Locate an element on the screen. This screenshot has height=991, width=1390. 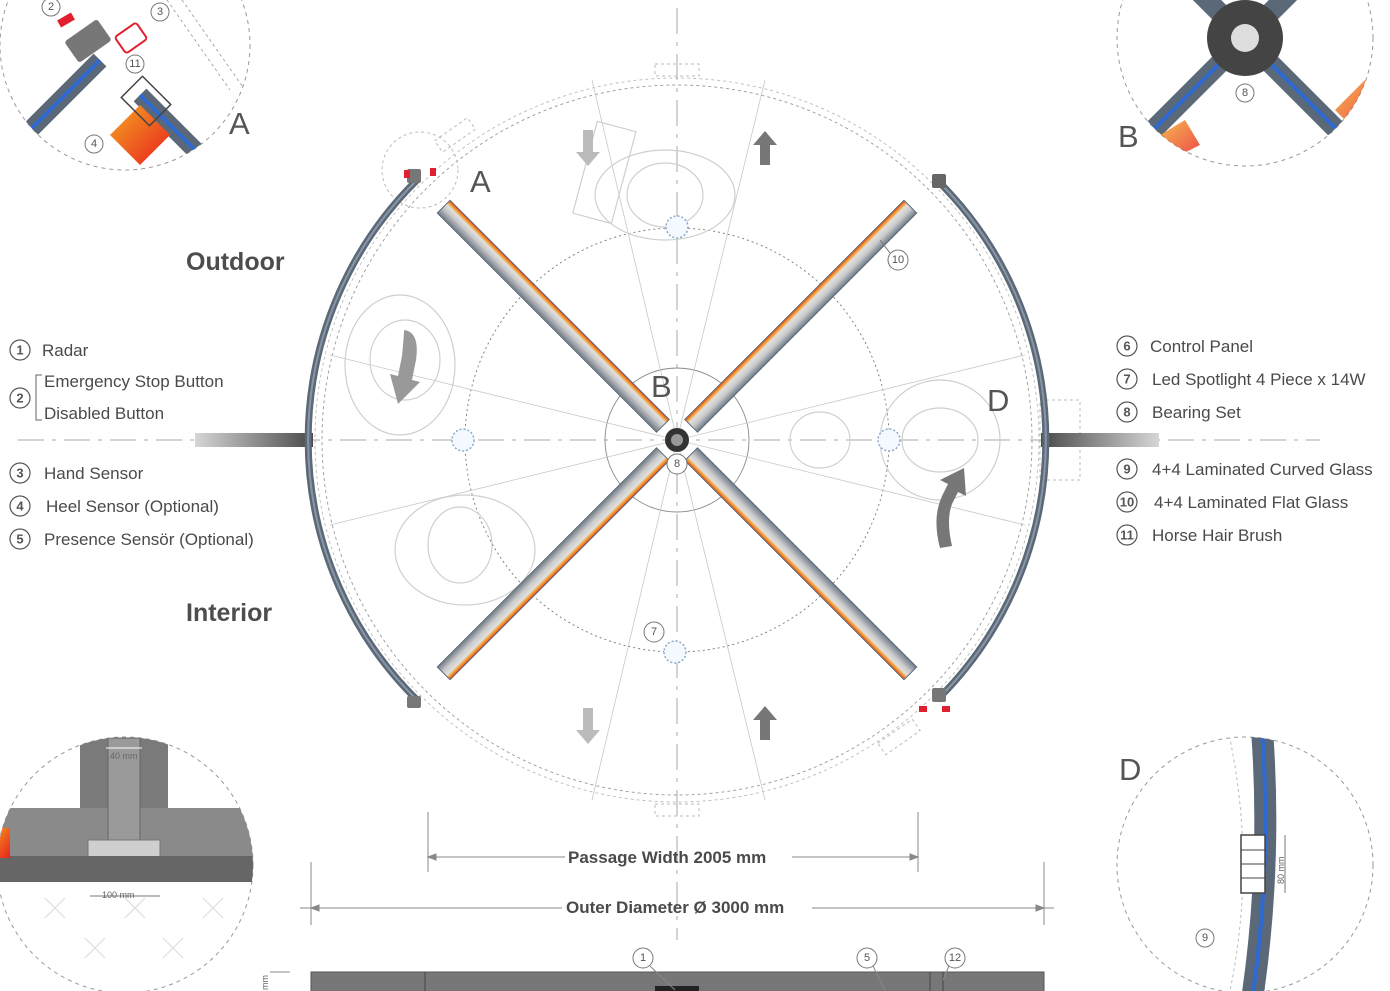
svg-text: mm is located at coordinates (265, 982).